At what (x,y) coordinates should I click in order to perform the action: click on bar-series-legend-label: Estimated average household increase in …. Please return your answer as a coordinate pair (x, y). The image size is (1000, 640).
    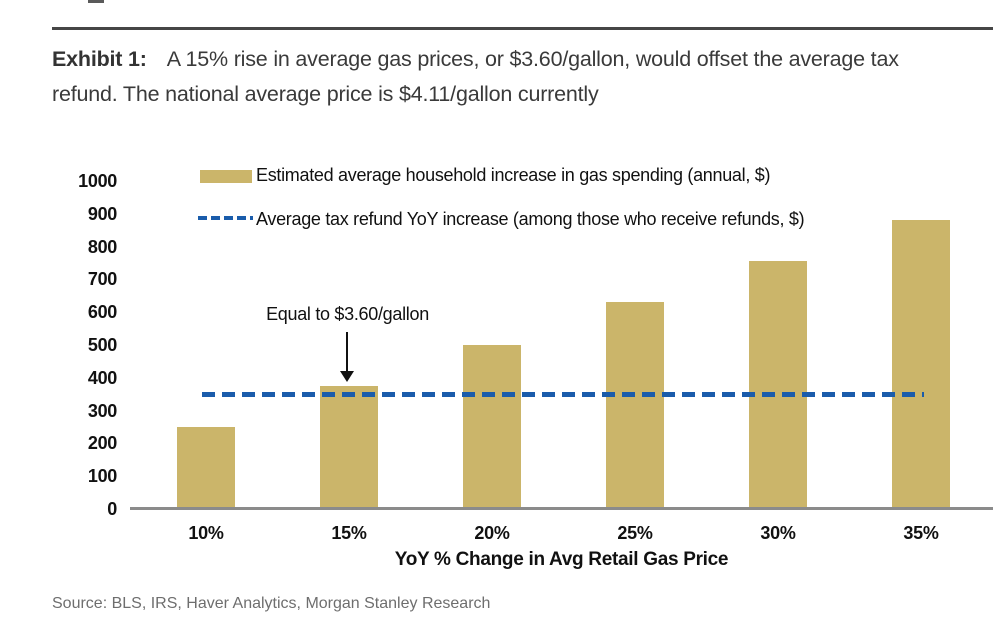
    Looking at the image, I should click on (513, 175).